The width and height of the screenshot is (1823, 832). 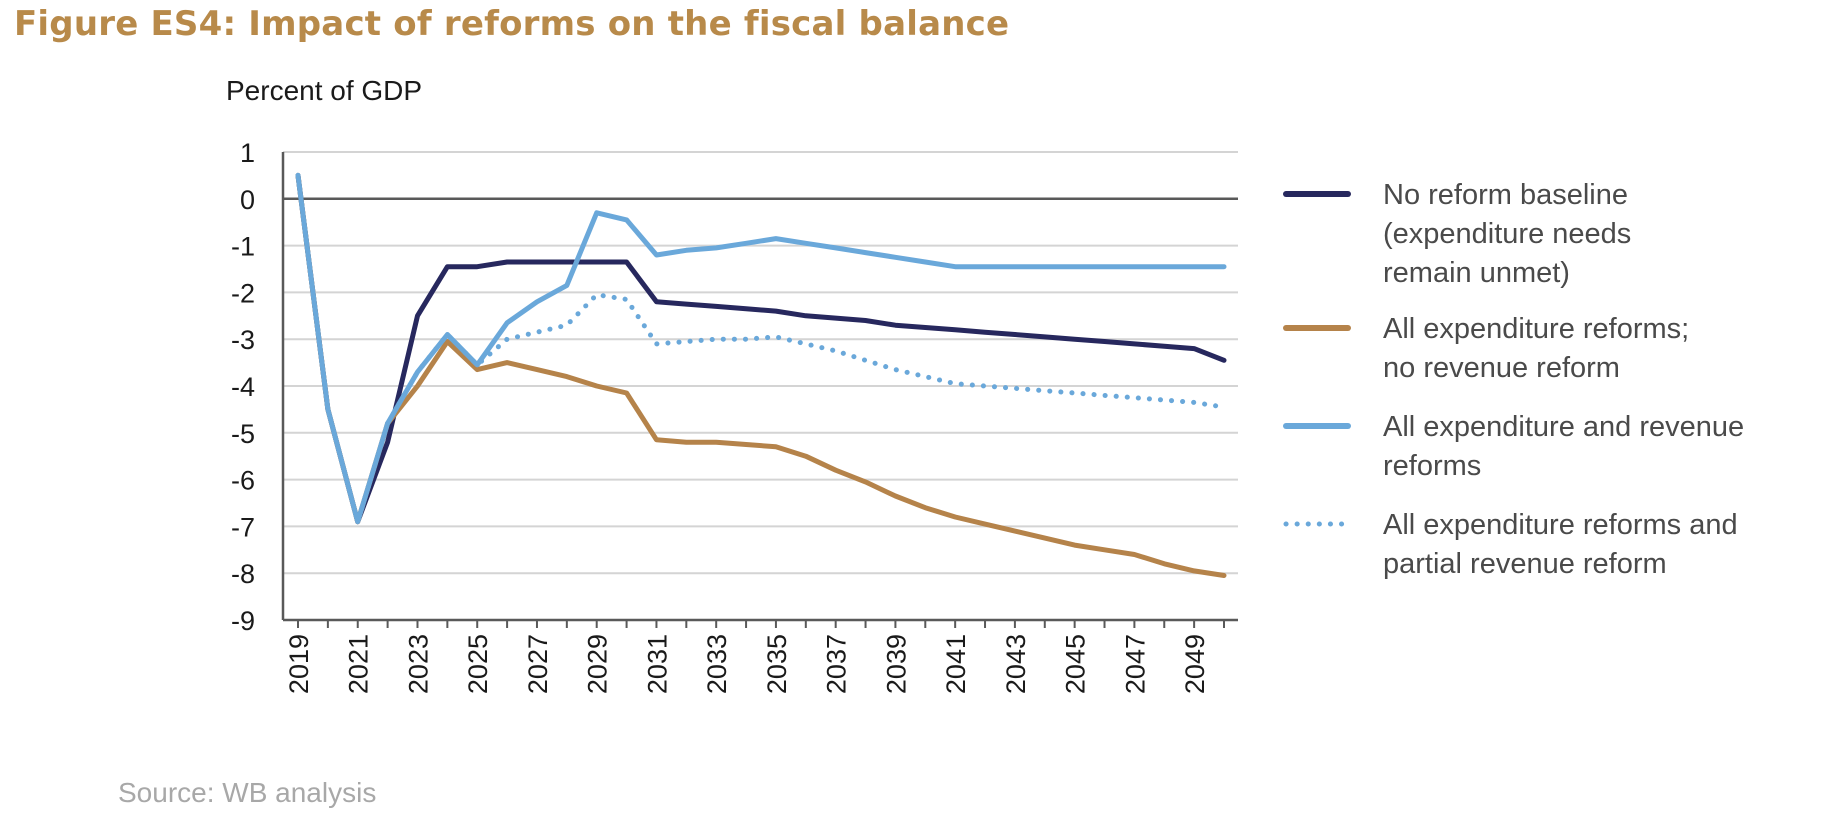 I want to click on y-tick-label: -1, so click(x=243, y=247).